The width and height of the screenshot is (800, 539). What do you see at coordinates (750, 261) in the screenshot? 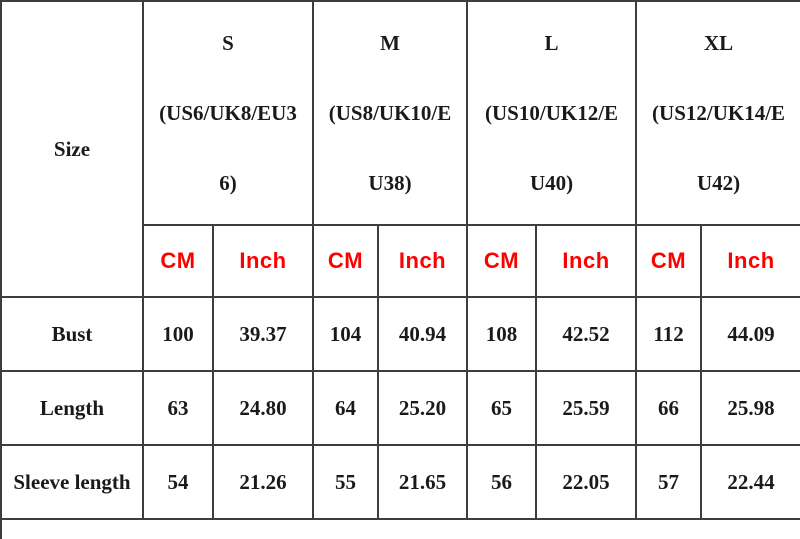
I see `unit-header-inch-xl: Inch` at bounding box center [750, 261].